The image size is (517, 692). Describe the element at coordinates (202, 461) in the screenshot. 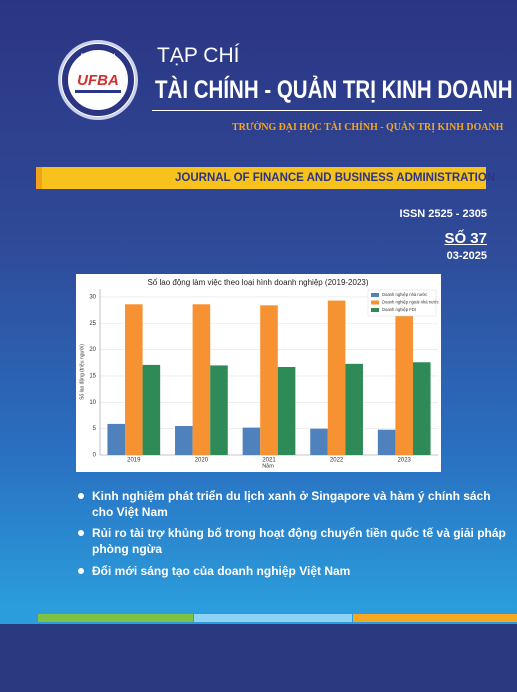

I see `x-tick-label: 2020` at that location.